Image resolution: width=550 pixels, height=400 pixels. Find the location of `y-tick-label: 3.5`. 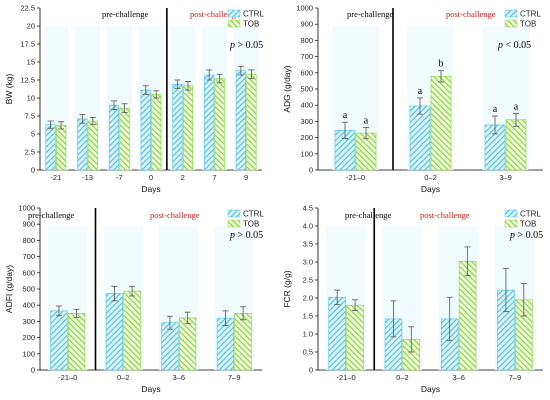

y-tick-label: 3.5 is located at coordinates (308, 244).